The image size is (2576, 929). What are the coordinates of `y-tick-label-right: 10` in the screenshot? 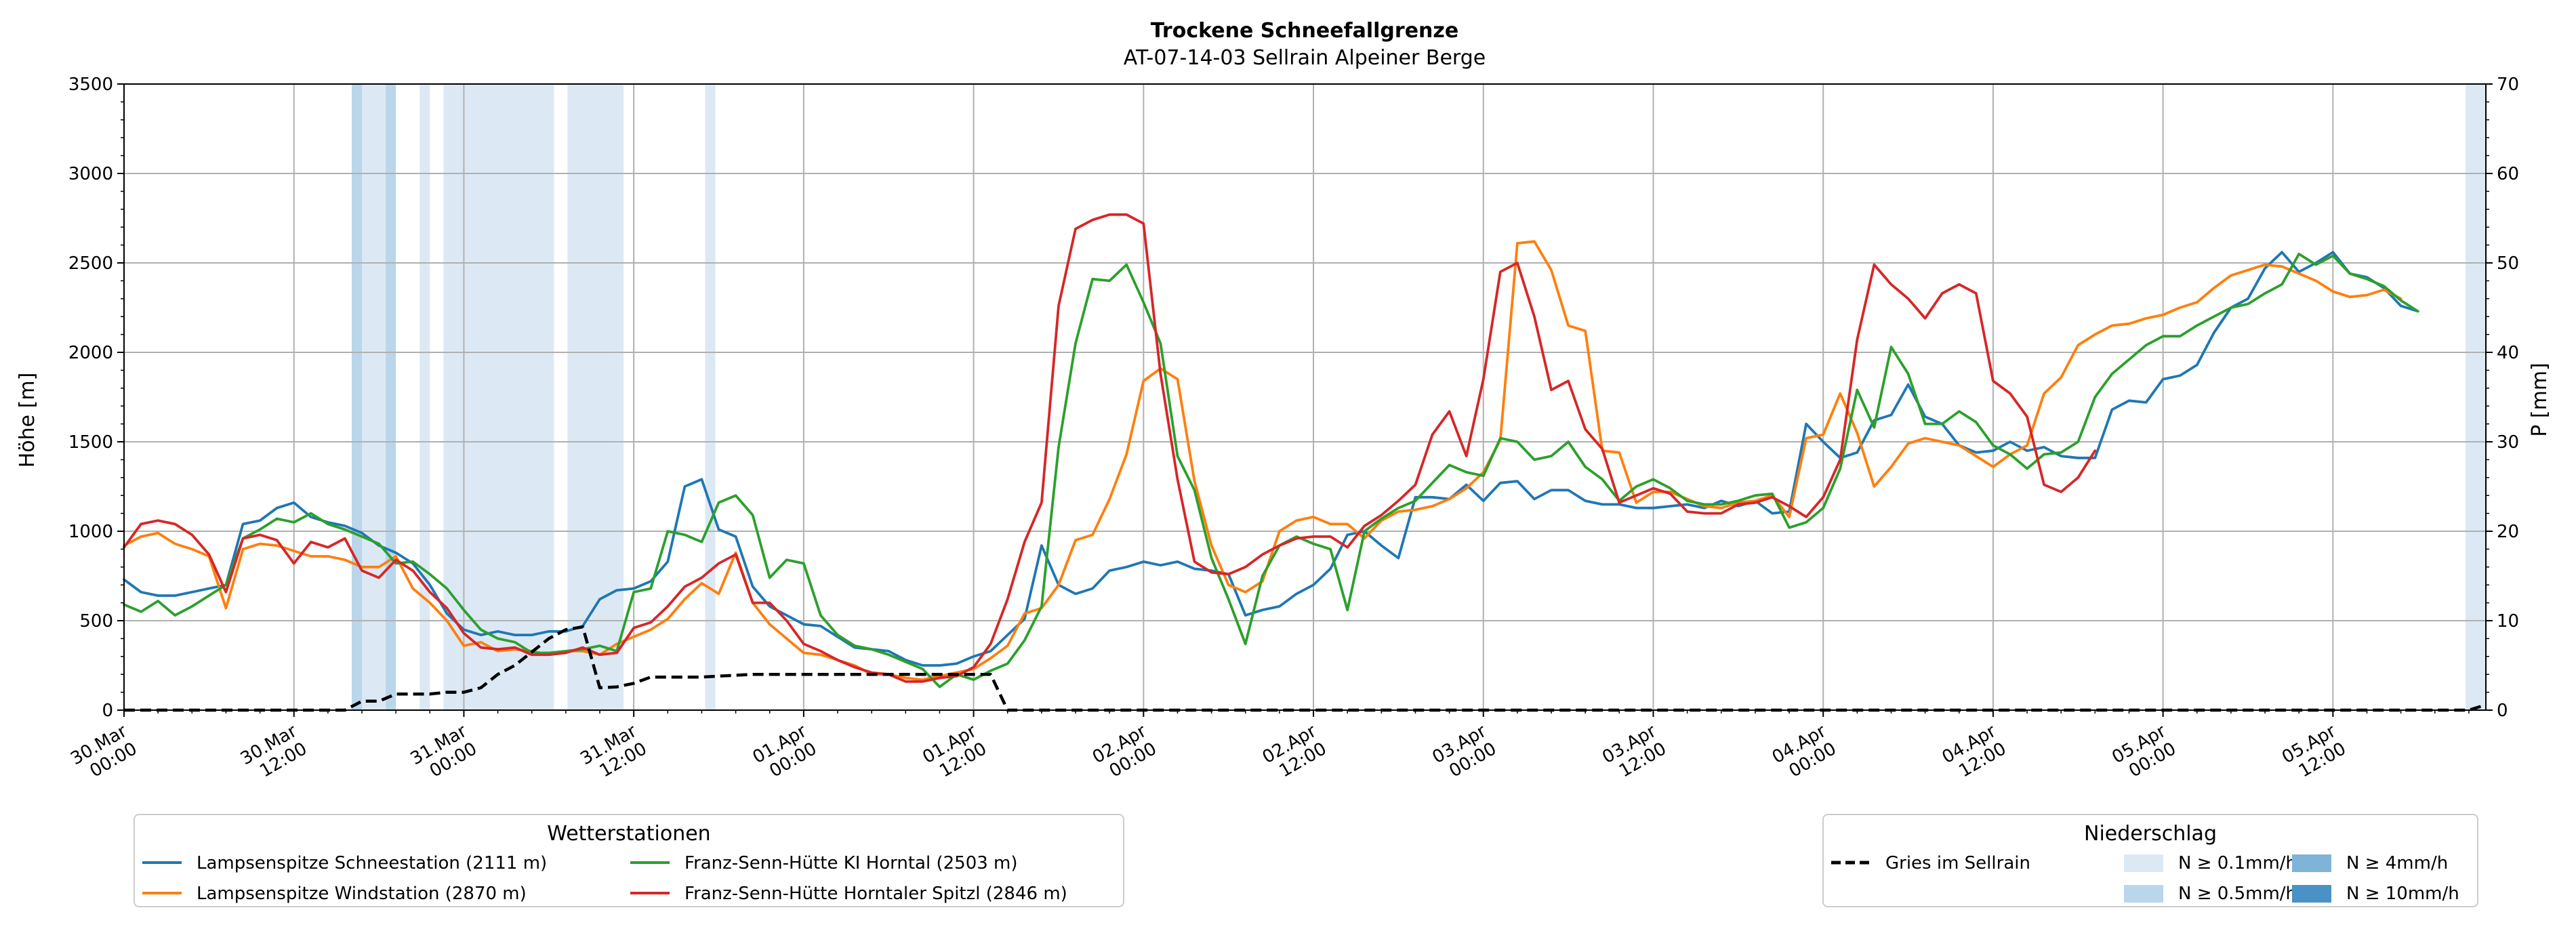 It's located at (2508, 621).